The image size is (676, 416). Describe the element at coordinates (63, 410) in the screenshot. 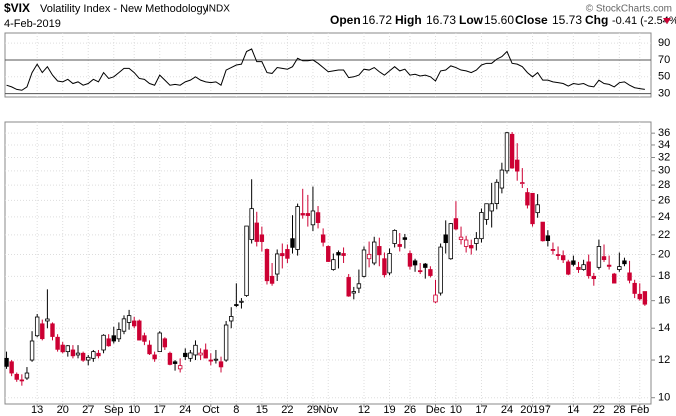

I see `x-tick-label: 20` at that location.